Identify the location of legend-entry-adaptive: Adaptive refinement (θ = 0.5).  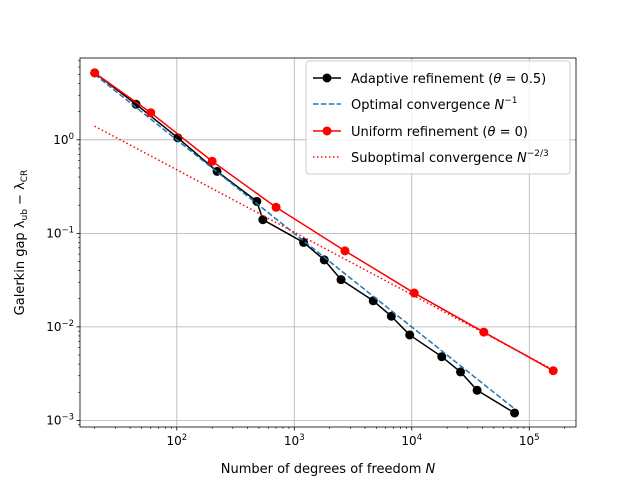
(429, 79).